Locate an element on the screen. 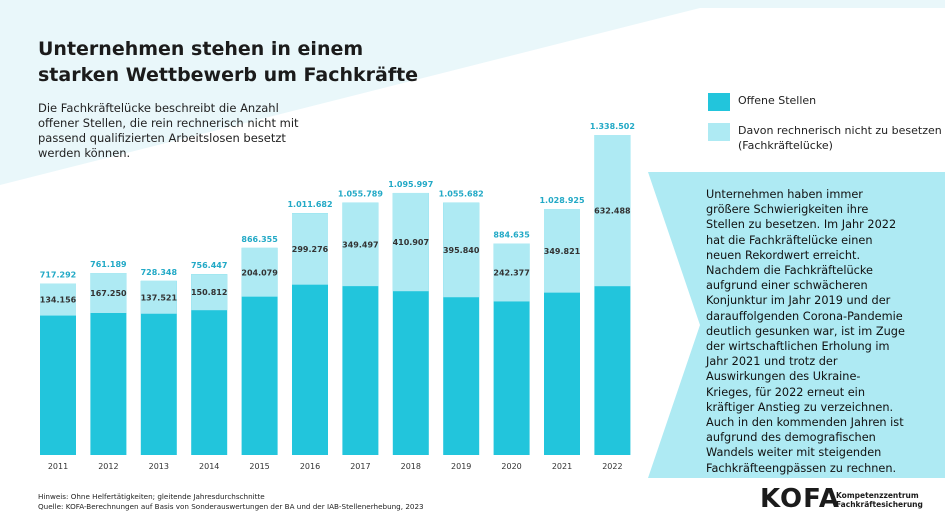  x-tick-label: 2014 is located at coordinates (209, 466).